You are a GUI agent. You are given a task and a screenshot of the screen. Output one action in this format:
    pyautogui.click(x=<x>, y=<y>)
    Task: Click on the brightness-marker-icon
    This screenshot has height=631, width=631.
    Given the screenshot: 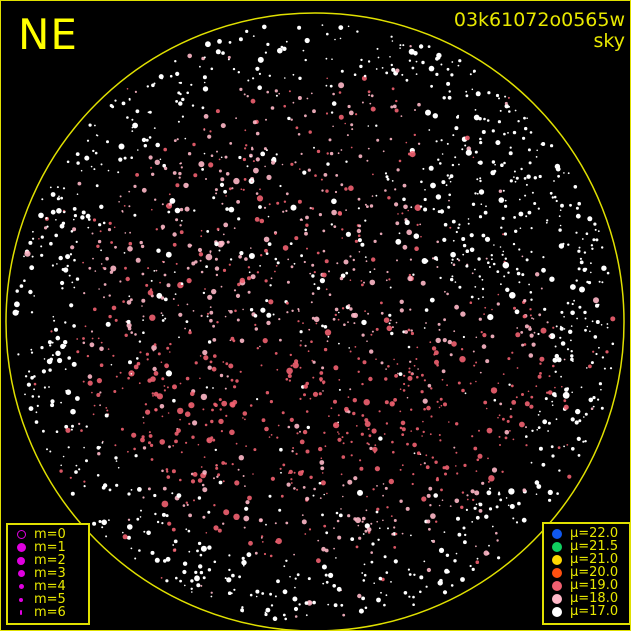 What is the action you would take?
    pyautogui.click(x=557, y=559)
    